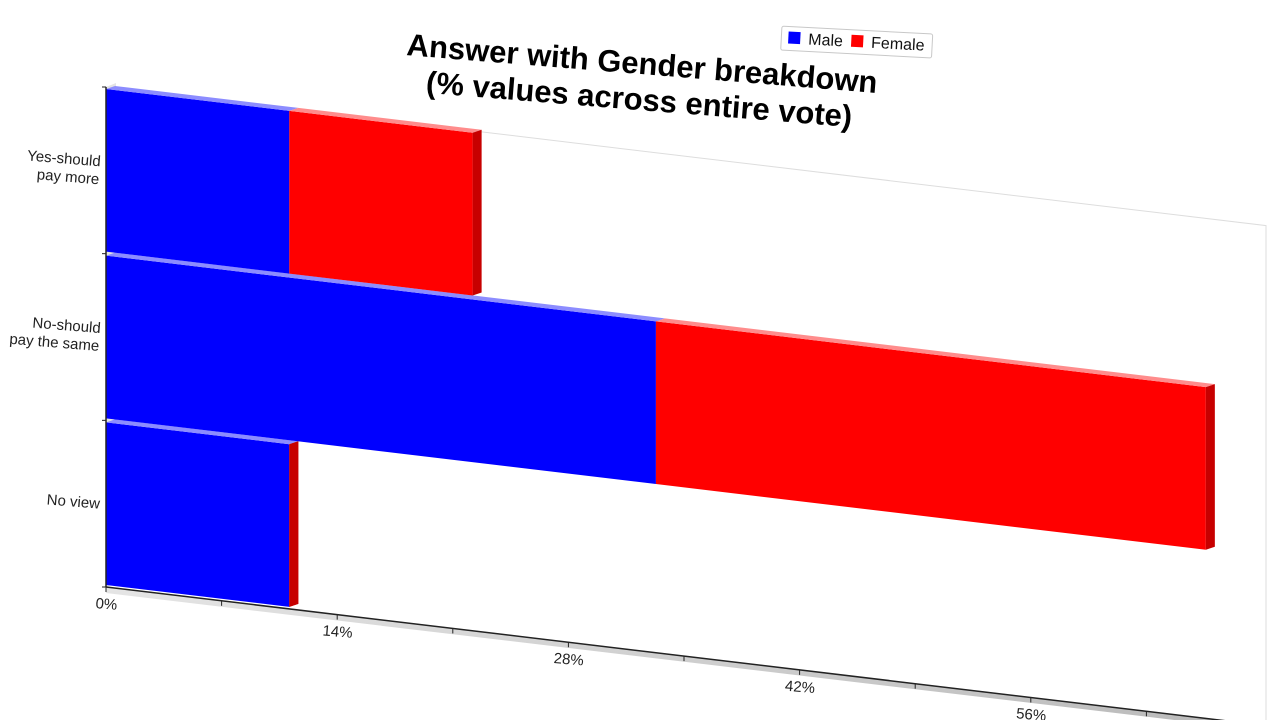  I want to click on bar-female-2-side, so click(294, 524).